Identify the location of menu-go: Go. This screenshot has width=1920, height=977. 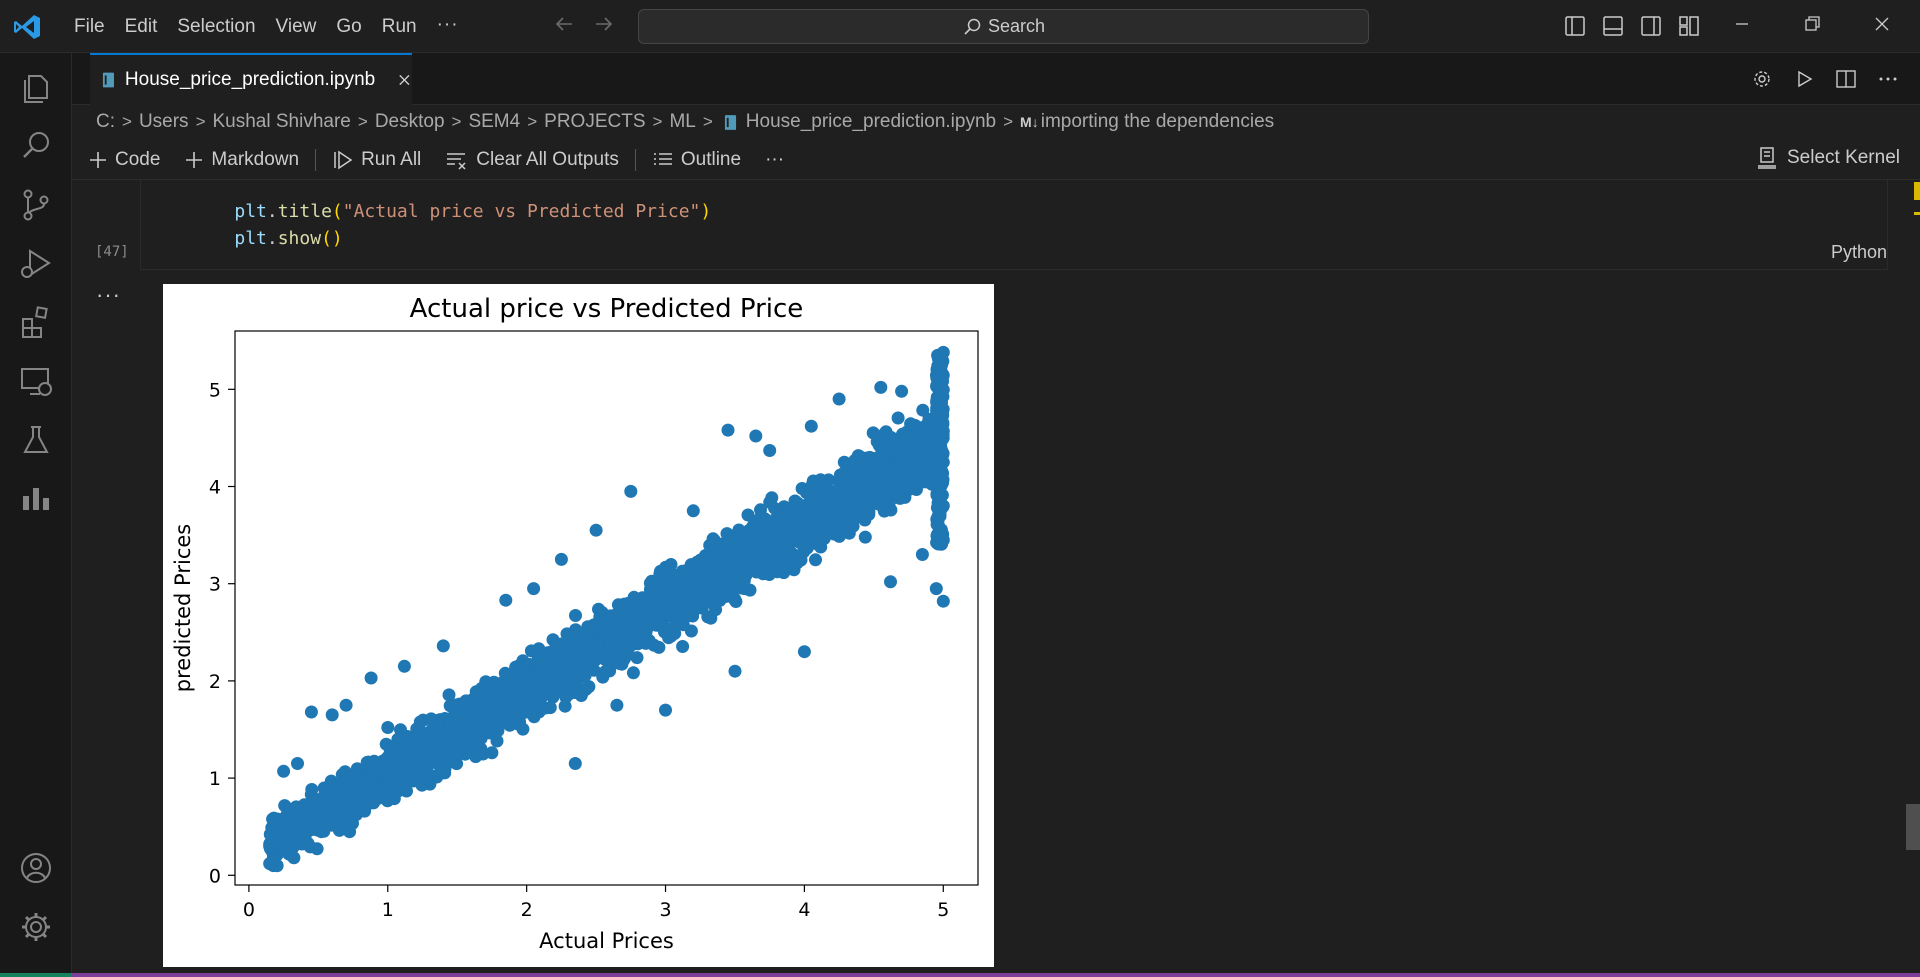
(349, 26).